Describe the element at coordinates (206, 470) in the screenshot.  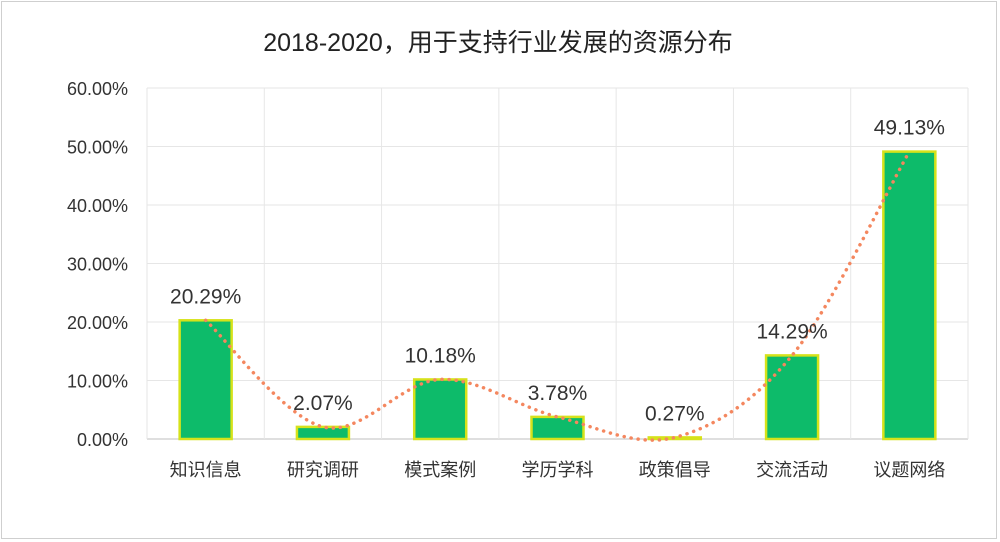
I see `x-category-label: 知识信息` at that location.